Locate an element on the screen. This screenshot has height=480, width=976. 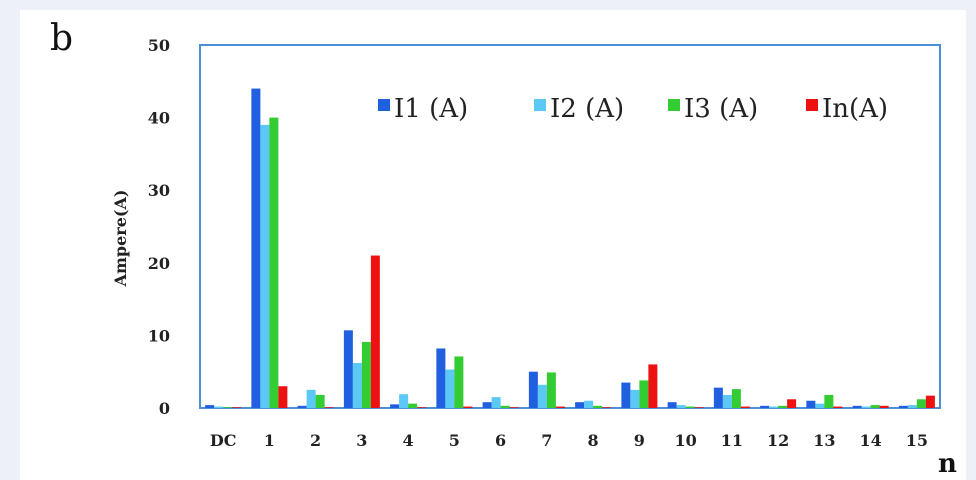
x-tick-label: 5 is located at coordinates (454, 440).